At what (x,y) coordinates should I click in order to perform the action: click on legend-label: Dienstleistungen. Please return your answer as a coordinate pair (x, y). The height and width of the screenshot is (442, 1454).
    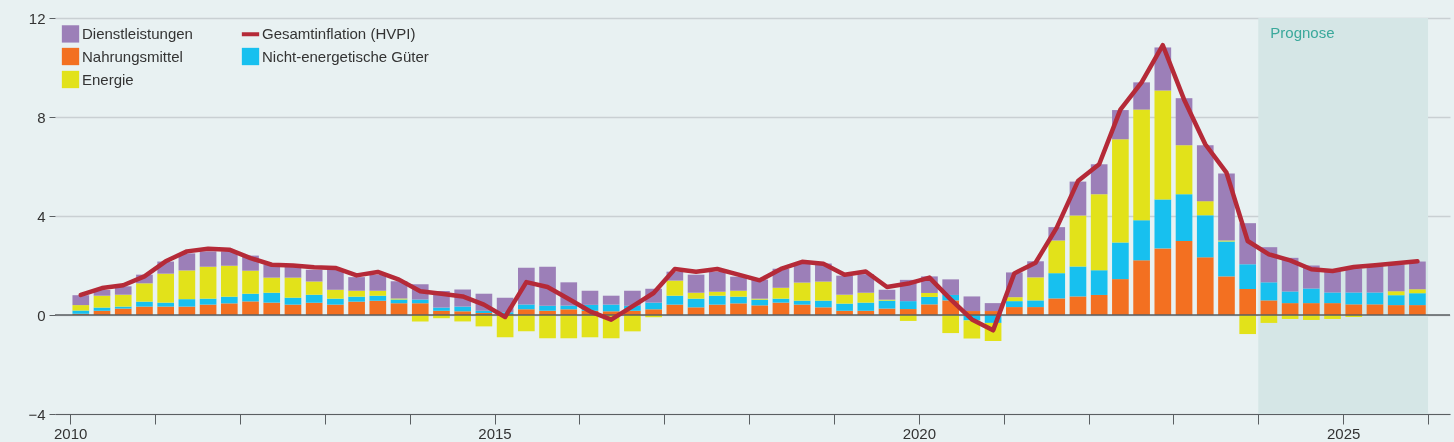
    Looking at the image, I should click on (137, 33).